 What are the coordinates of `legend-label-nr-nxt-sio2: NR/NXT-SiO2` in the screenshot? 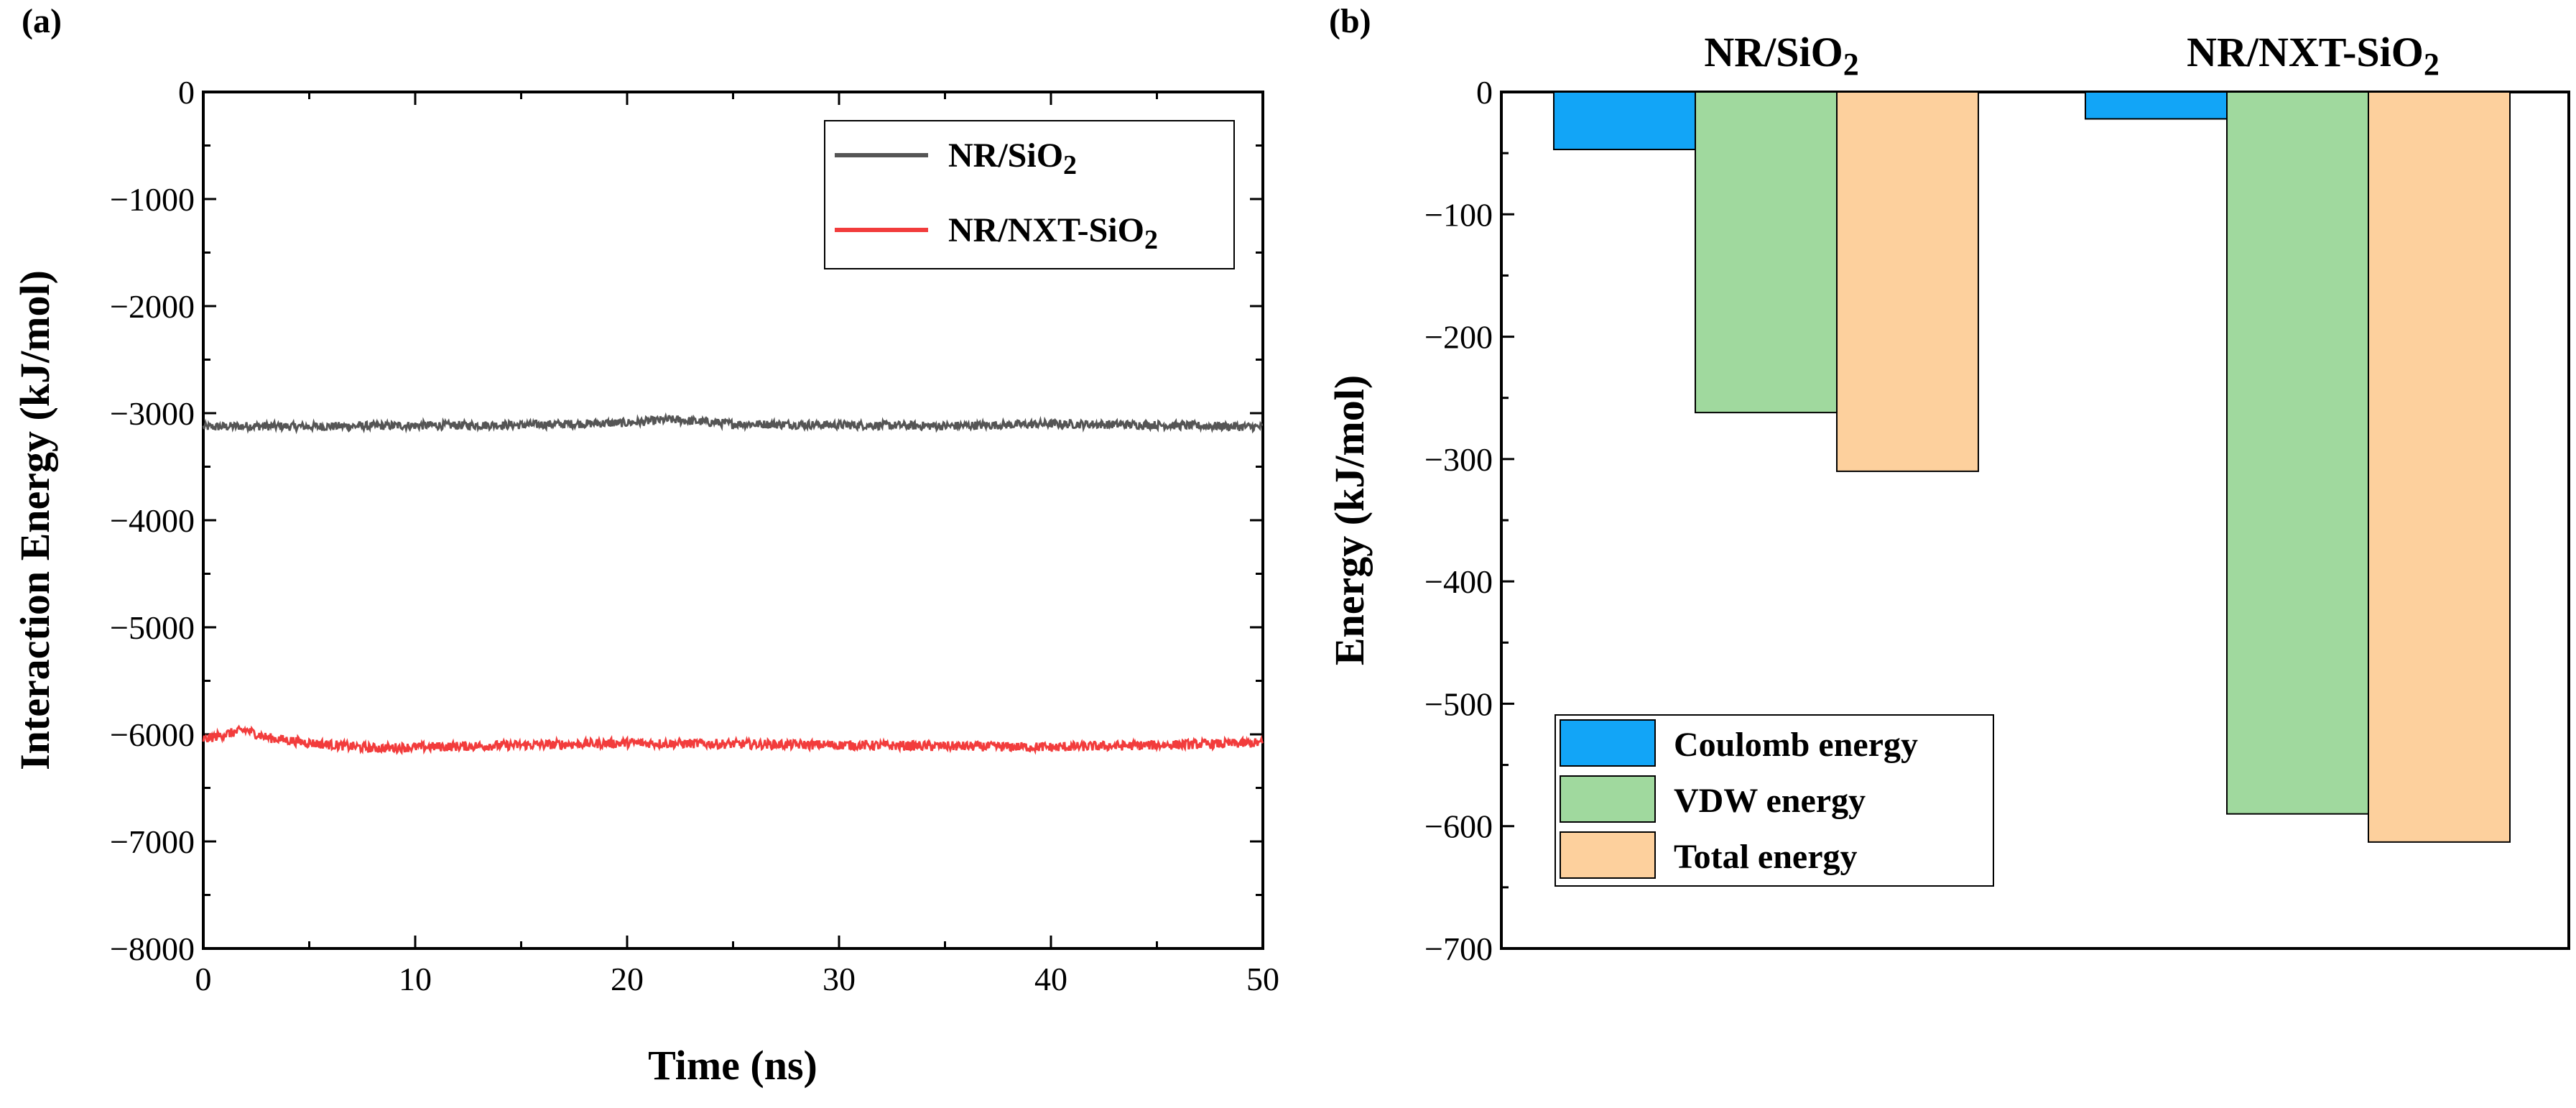 It's located at (1053, 233).